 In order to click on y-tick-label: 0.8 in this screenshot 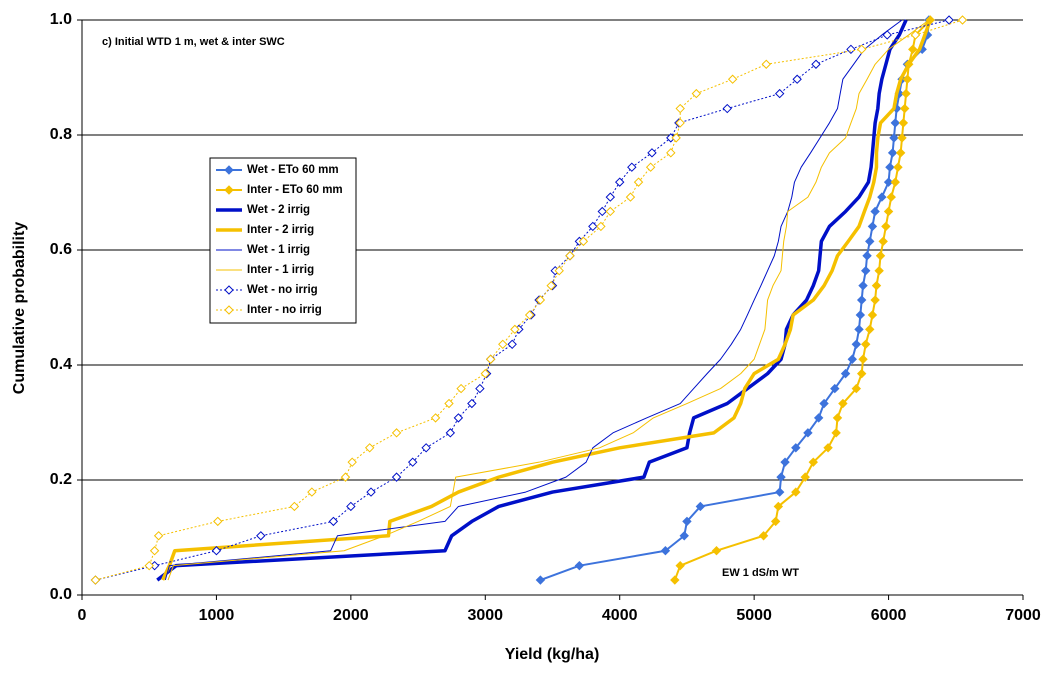, I will do `click(61, 134)`.